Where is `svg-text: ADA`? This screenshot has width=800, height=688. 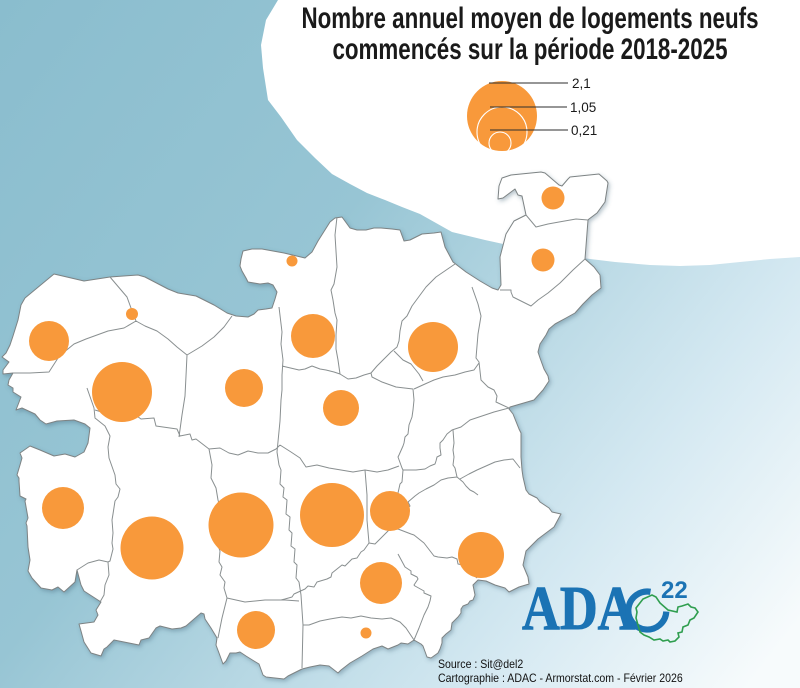
svg-text: ADA is located at coordinates (579, 609).